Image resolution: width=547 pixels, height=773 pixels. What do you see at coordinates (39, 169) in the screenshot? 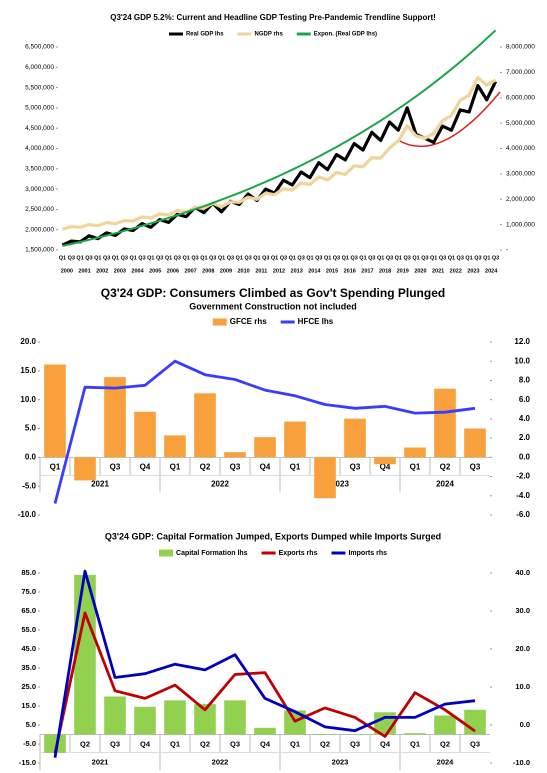
I see `y-tick-label: 3,500,000` at bounding box center [39, 169].